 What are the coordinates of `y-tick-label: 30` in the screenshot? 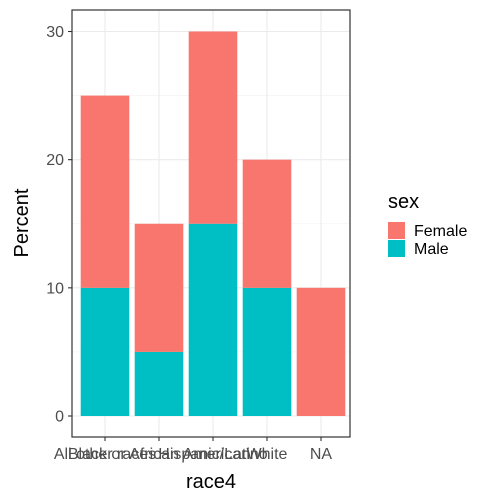 It's located at (55, 32).